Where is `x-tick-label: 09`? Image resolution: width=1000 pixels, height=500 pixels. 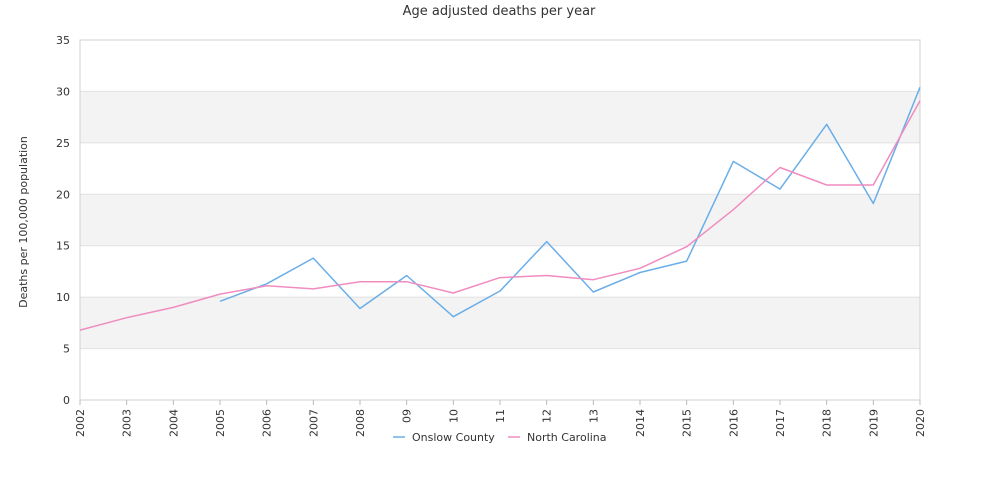 x-tick-label: 09 is located at coordinates (407, 416).